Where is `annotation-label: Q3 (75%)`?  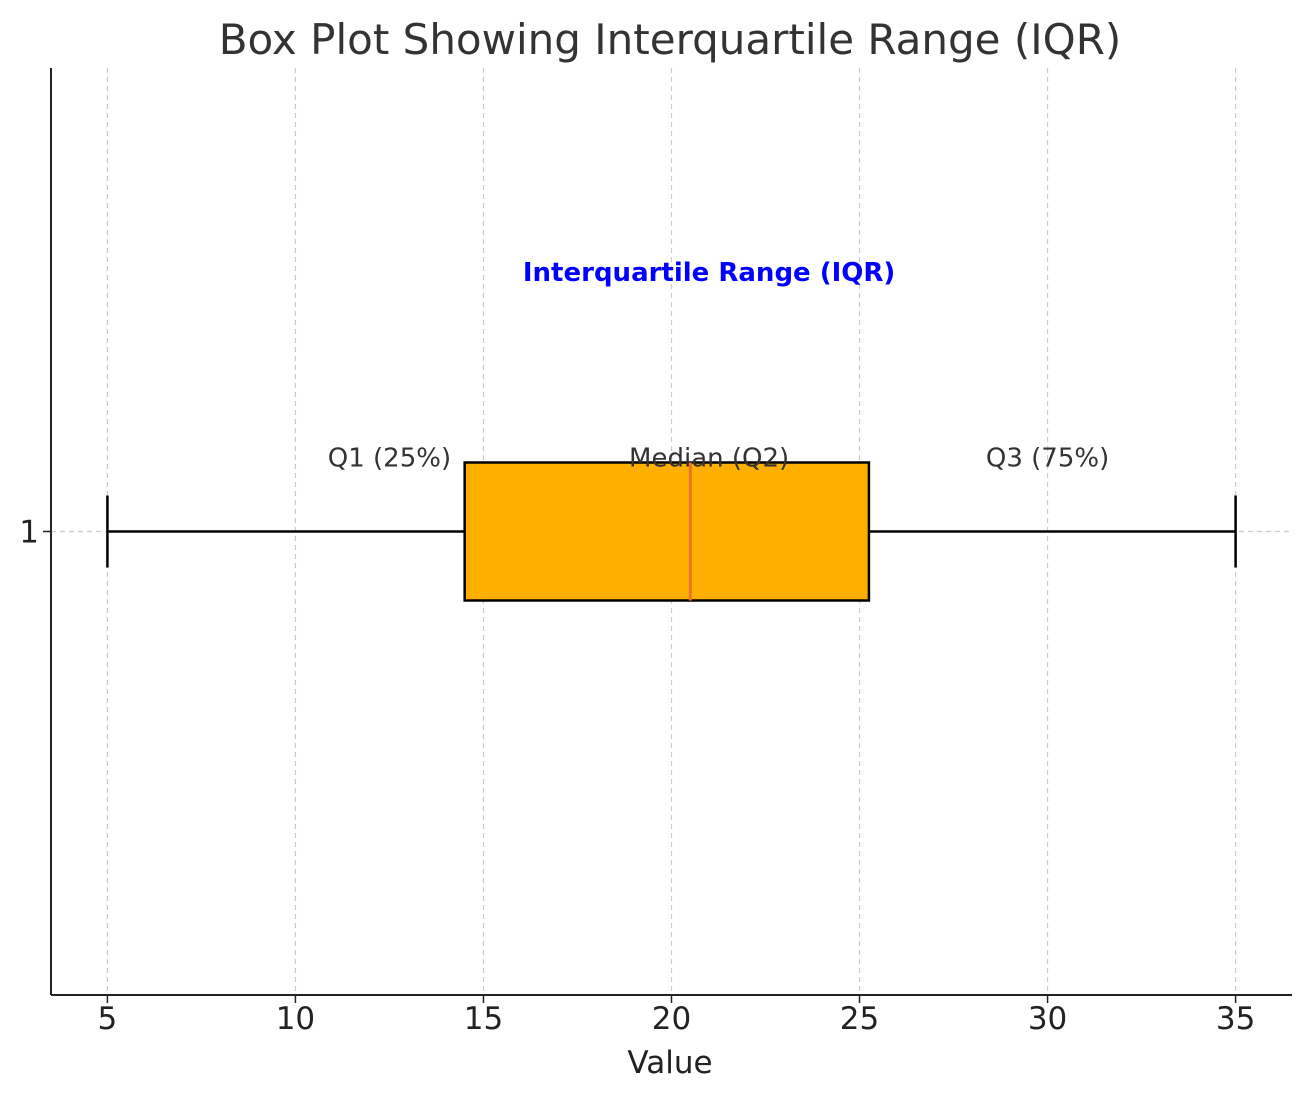 annotation-label: Q3 (75%) is located at coordinates (1047, 458).